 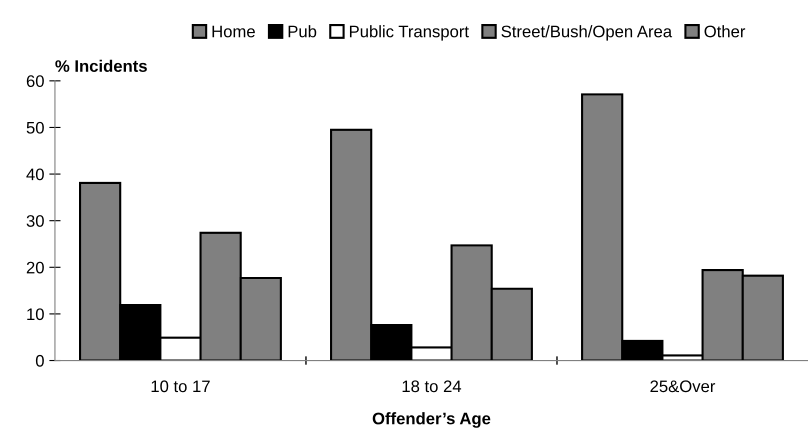 What do you see at coordinates (409, 33) in the screenshot?
I see `legend-label: Public Transport` at bounding box center [409, 33].